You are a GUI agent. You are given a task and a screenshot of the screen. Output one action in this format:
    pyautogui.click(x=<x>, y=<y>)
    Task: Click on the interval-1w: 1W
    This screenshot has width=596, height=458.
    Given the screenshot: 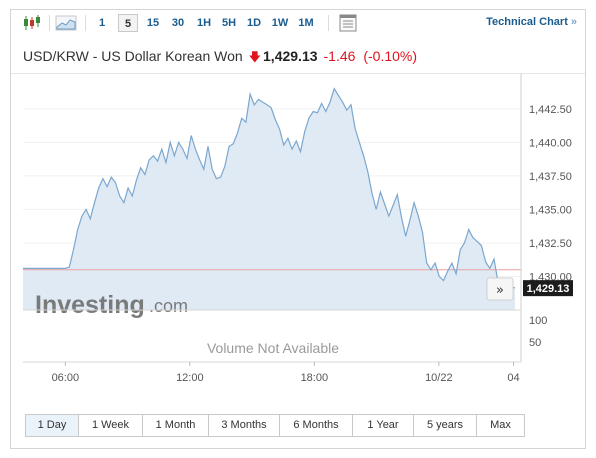 What is the action you would take?
    pyautogui.click(x=280, y=23)
    